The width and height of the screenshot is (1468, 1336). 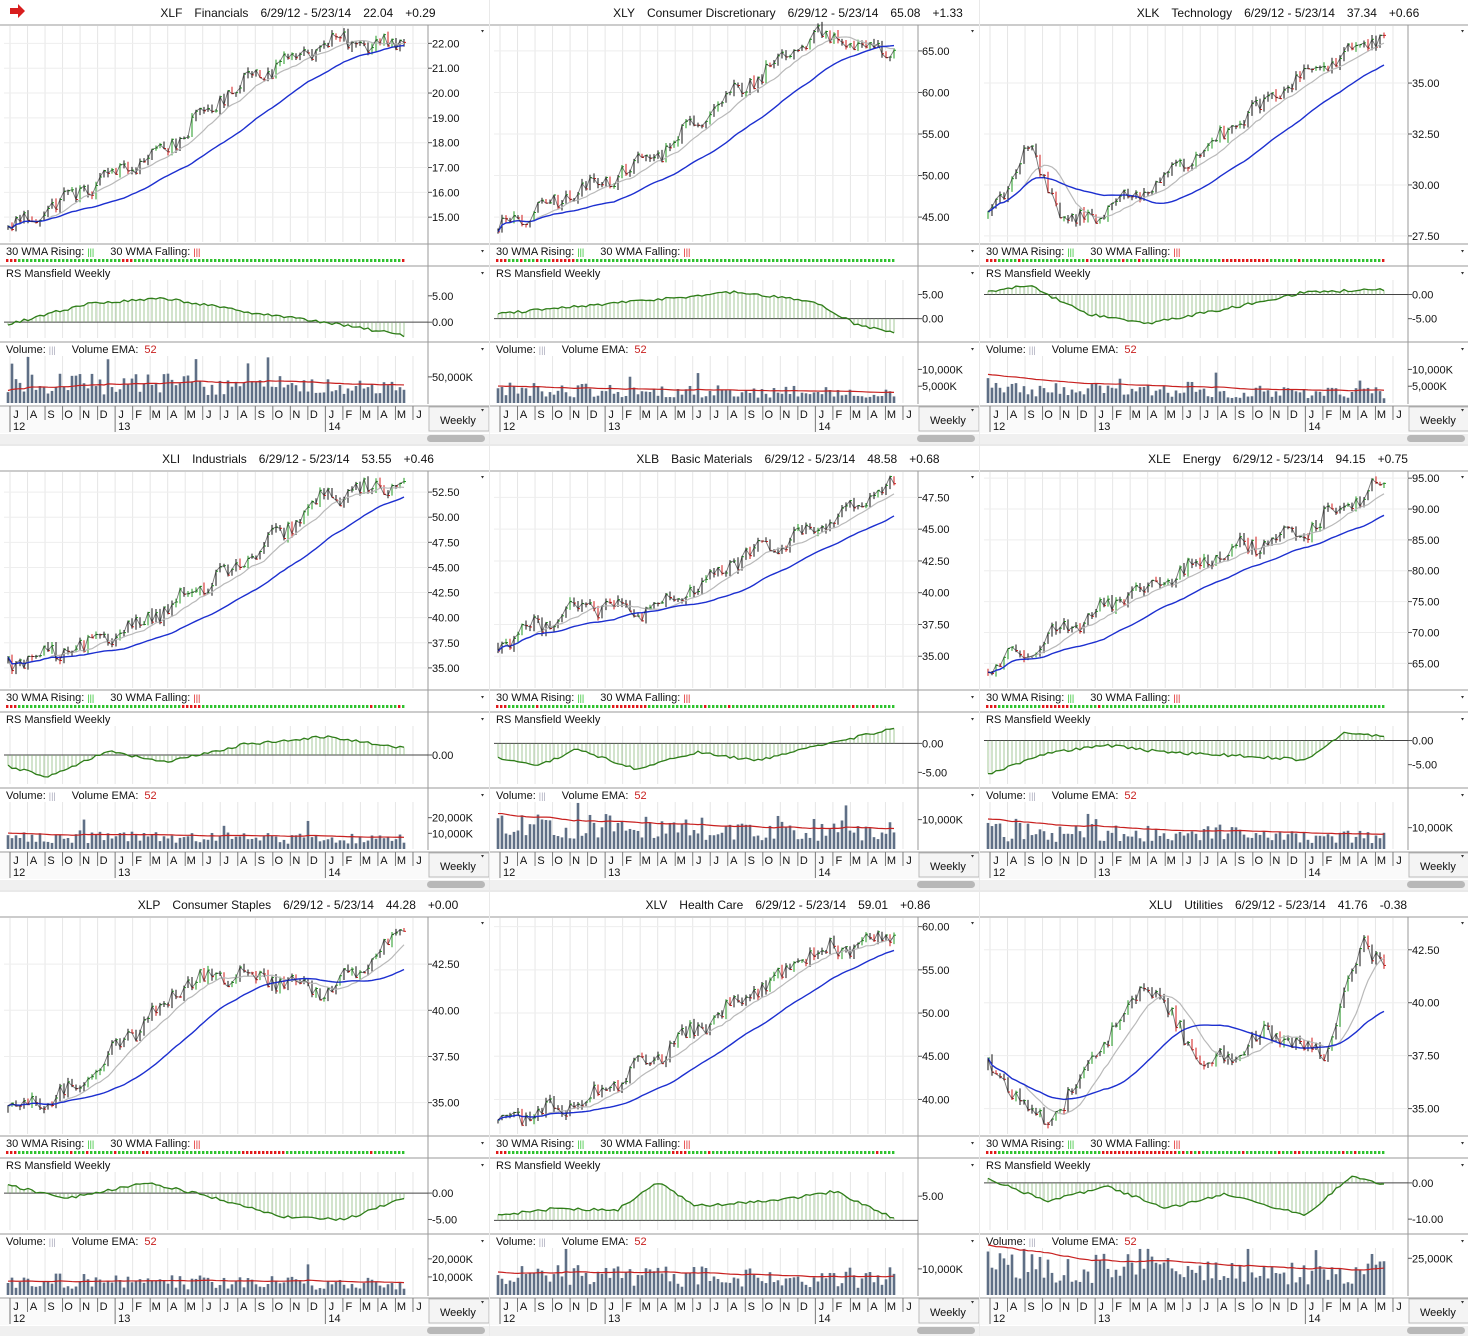 I want to click on price-bar, so click(x=894, y=481).